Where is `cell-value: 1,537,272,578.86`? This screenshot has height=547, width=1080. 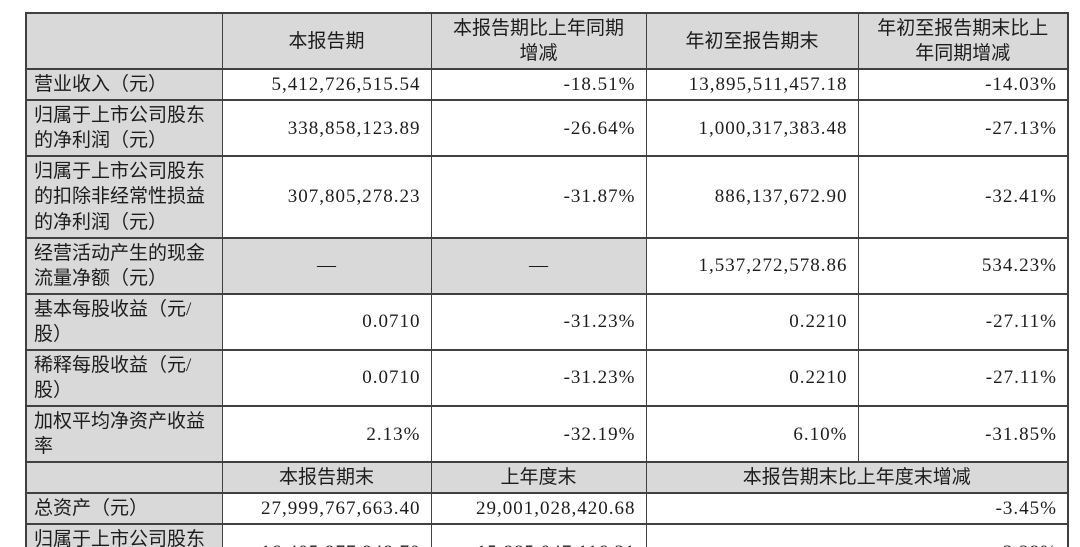 cell-value: 1,537,272,578.86 is located at coordinates (752, 265).